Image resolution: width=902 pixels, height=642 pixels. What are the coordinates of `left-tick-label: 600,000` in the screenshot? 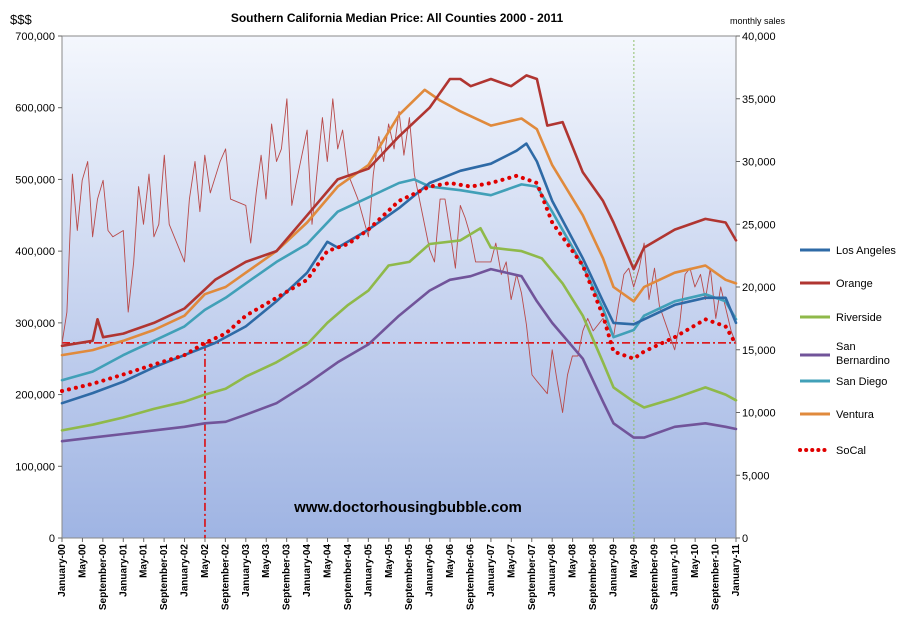 It's located at (35, 109).